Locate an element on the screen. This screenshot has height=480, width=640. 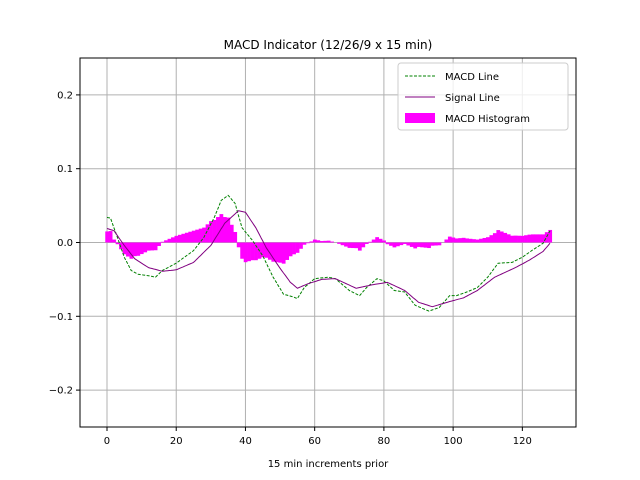
y-tick-label: 0.2 is located at coordinates (65, 95).